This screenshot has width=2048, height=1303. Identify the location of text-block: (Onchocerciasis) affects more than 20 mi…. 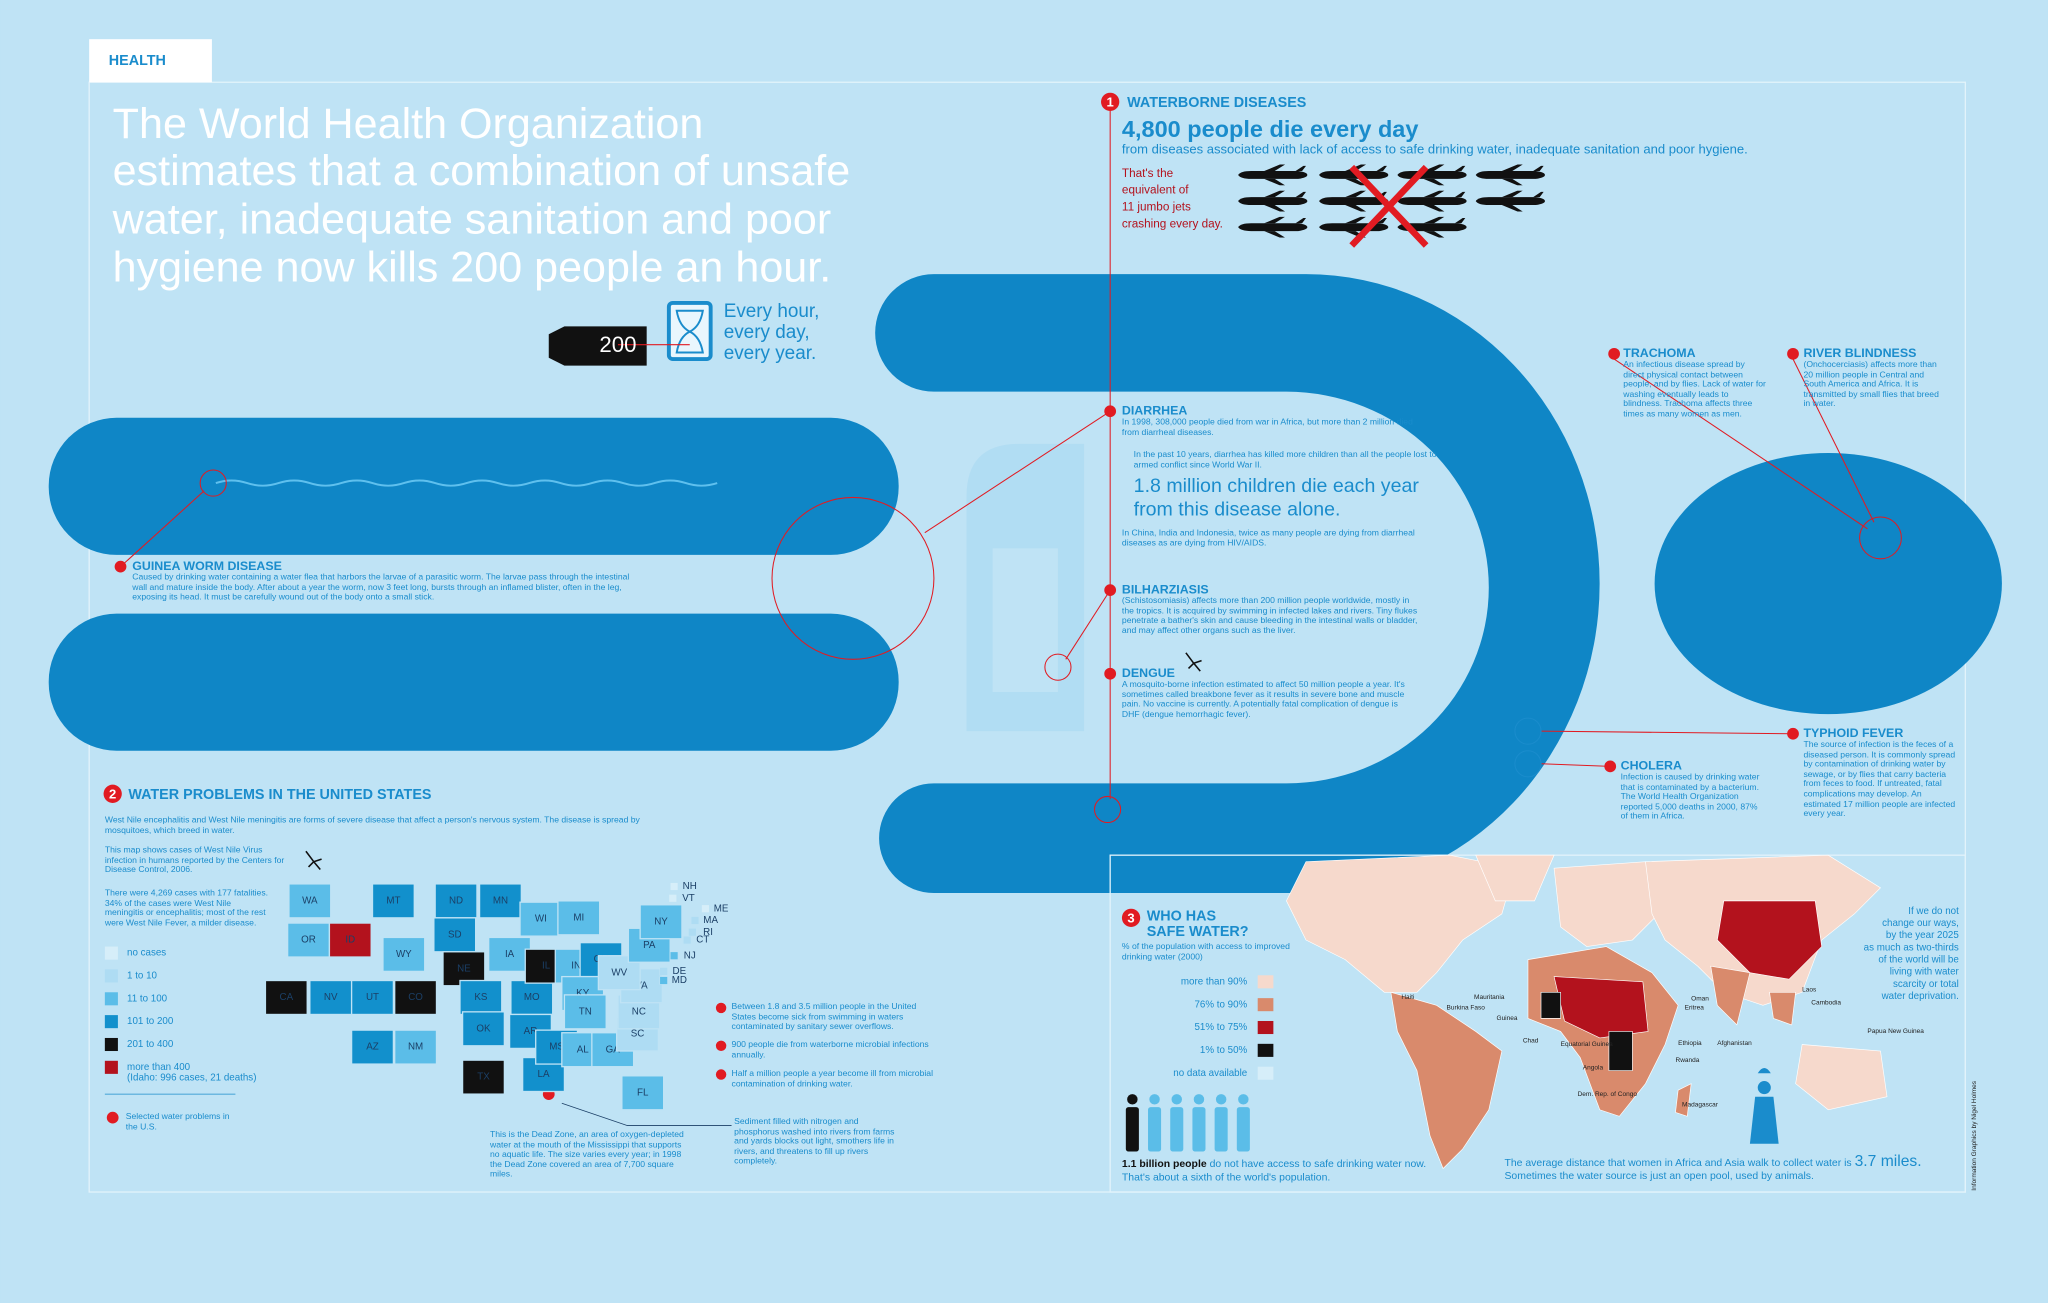
(1871, 385).